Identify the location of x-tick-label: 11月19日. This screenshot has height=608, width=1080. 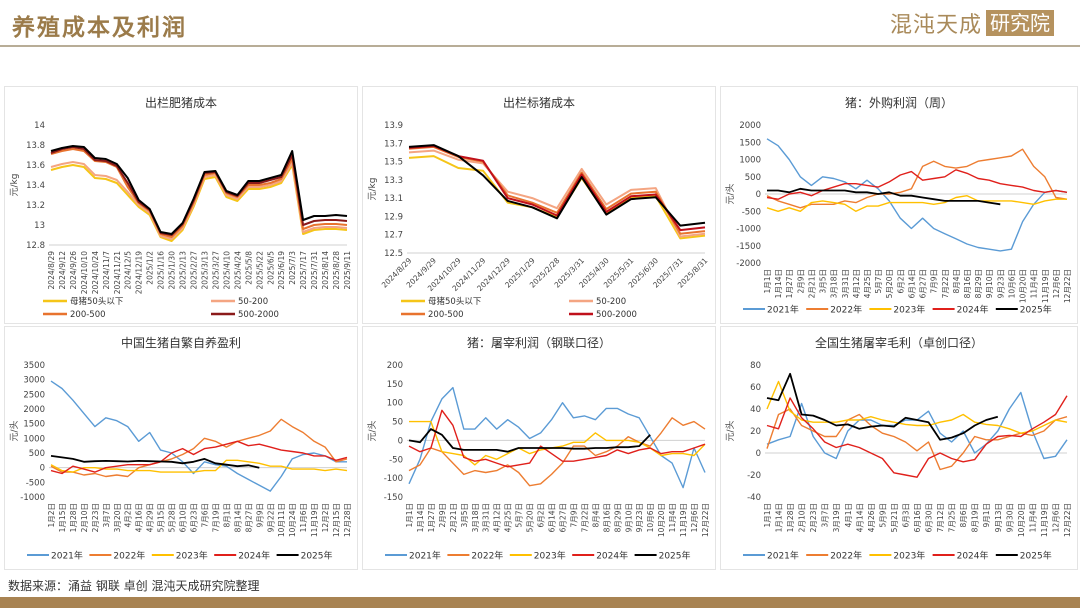
(1045, 286).